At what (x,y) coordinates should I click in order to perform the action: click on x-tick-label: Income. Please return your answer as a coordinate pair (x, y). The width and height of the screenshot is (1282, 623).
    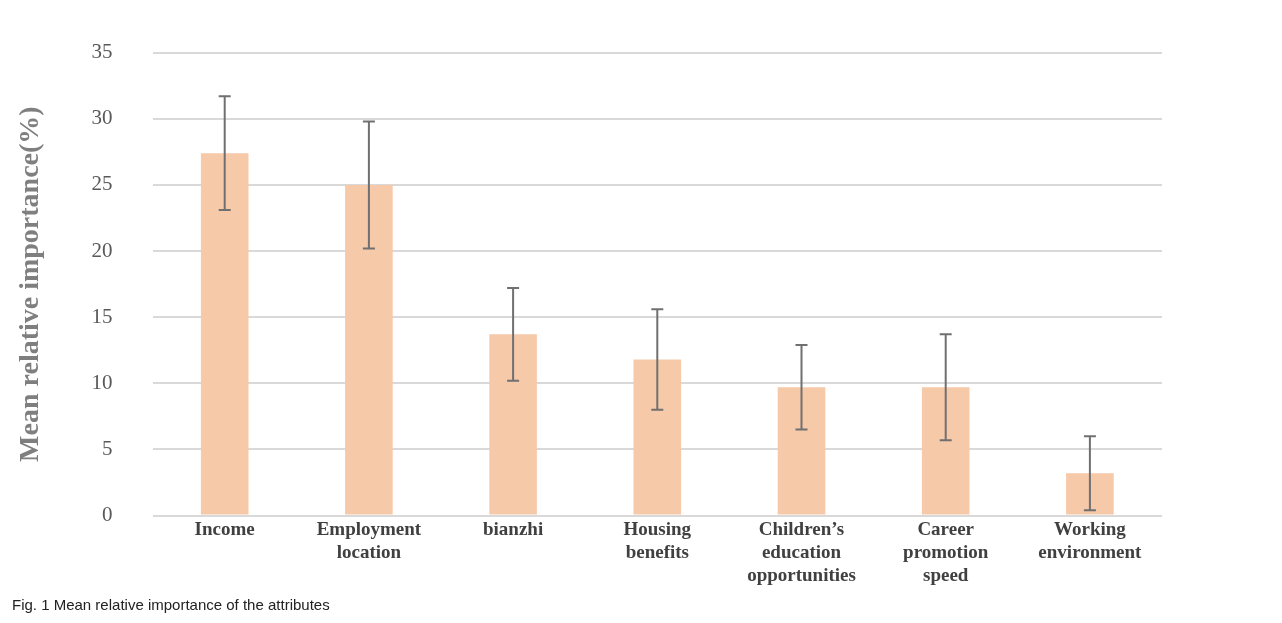
    Looking at the image, I should click on (224, 528).